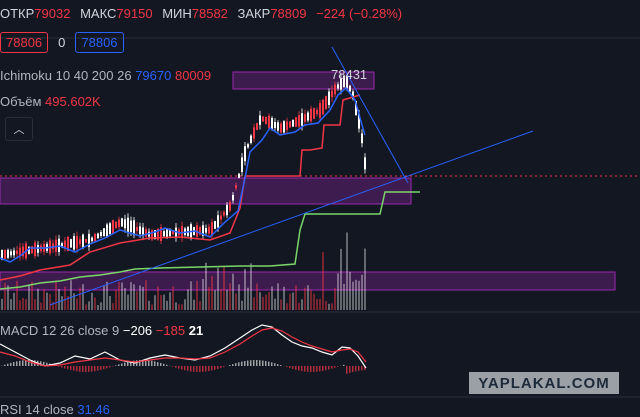 The height and width of the screenshot is (417, 640). I want to click on rsi-legend: RSI 14 close 31.46, so click(55, 409).